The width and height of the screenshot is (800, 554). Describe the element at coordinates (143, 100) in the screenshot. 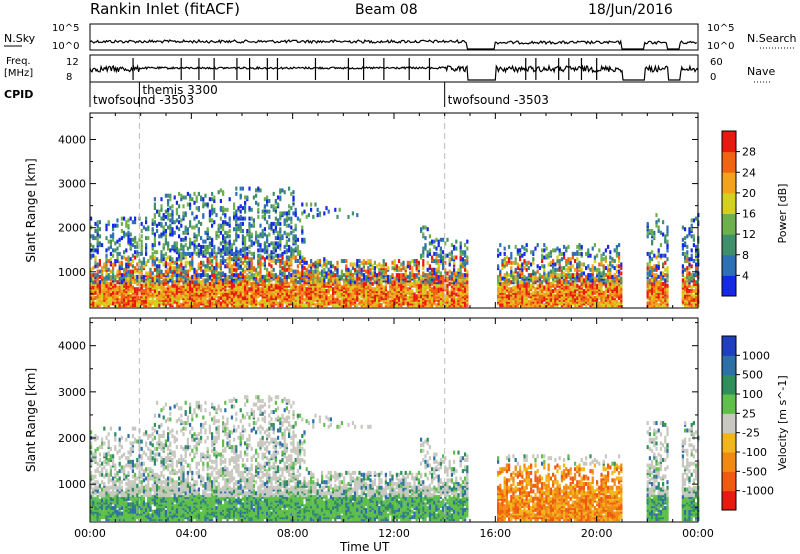

I see `cpid-entry: twofsound -3503` at that location.